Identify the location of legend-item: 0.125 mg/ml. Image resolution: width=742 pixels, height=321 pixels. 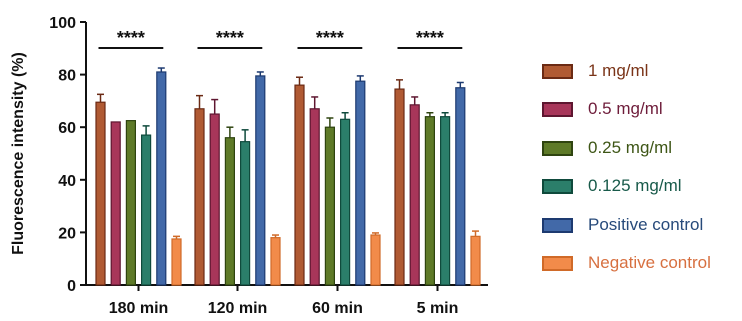
(642, 194).